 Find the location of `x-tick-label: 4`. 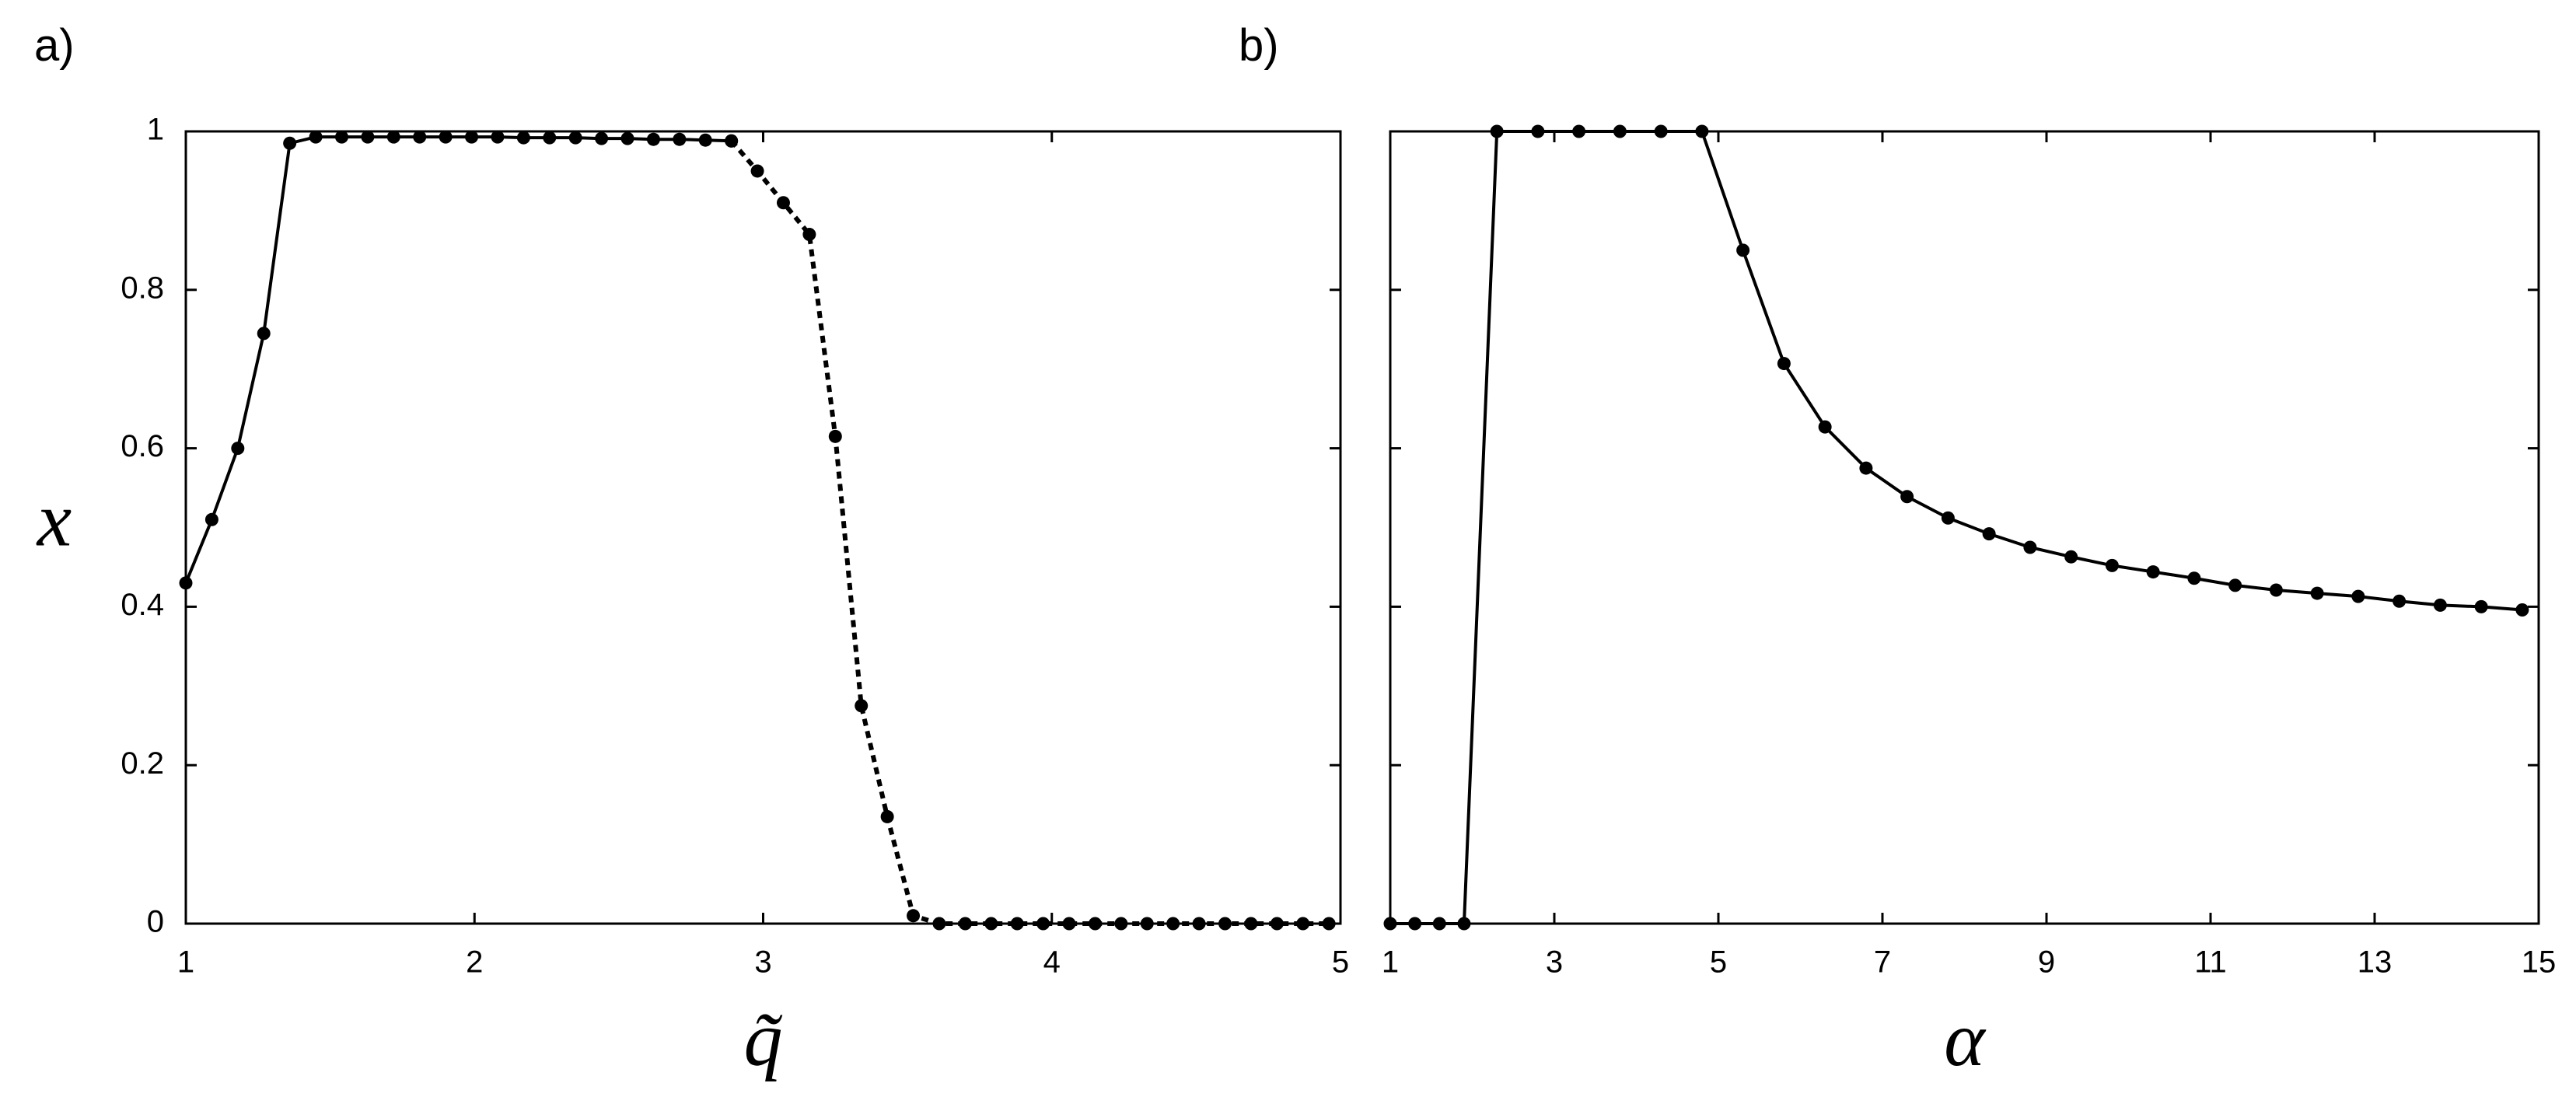

x-tick-label: 4 is located at coordinates (1052, 962).